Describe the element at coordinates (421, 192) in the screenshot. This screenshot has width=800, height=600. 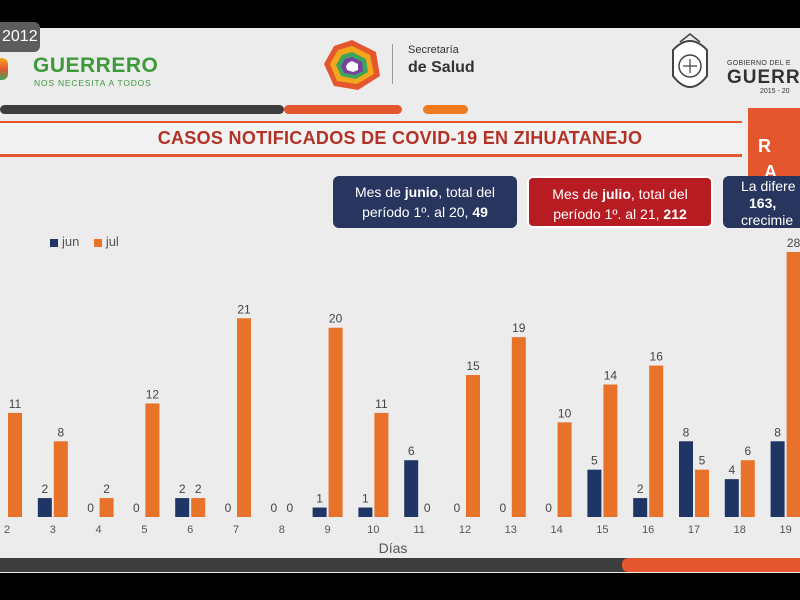
I see `june-callout-month: junio` at that location.